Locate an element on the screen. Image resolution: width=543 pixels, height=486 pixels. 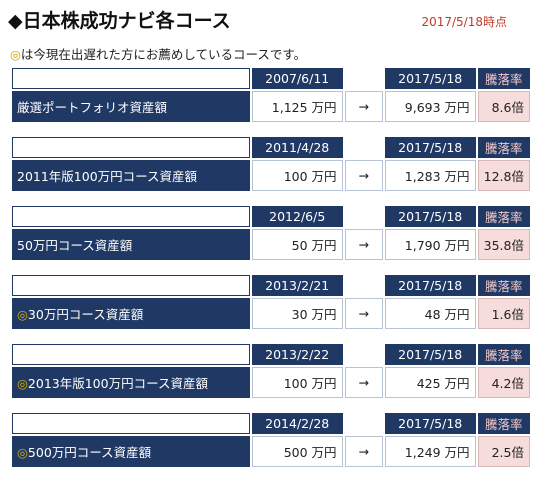
start-value: 500 万円 is located at coordinates (297, 451).